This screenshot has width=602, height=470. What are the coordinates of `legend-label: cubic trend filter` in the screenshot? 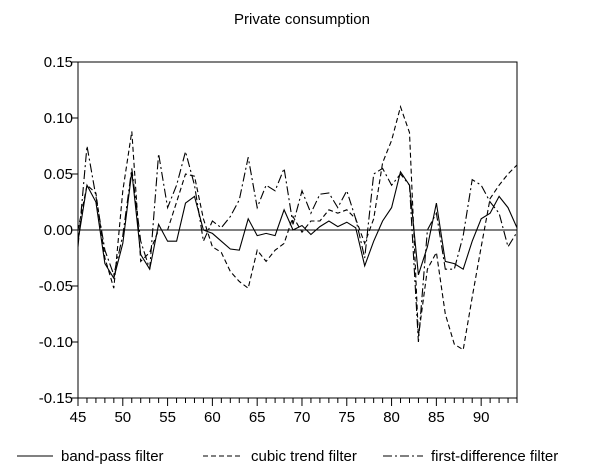 It's located at (304, 456).